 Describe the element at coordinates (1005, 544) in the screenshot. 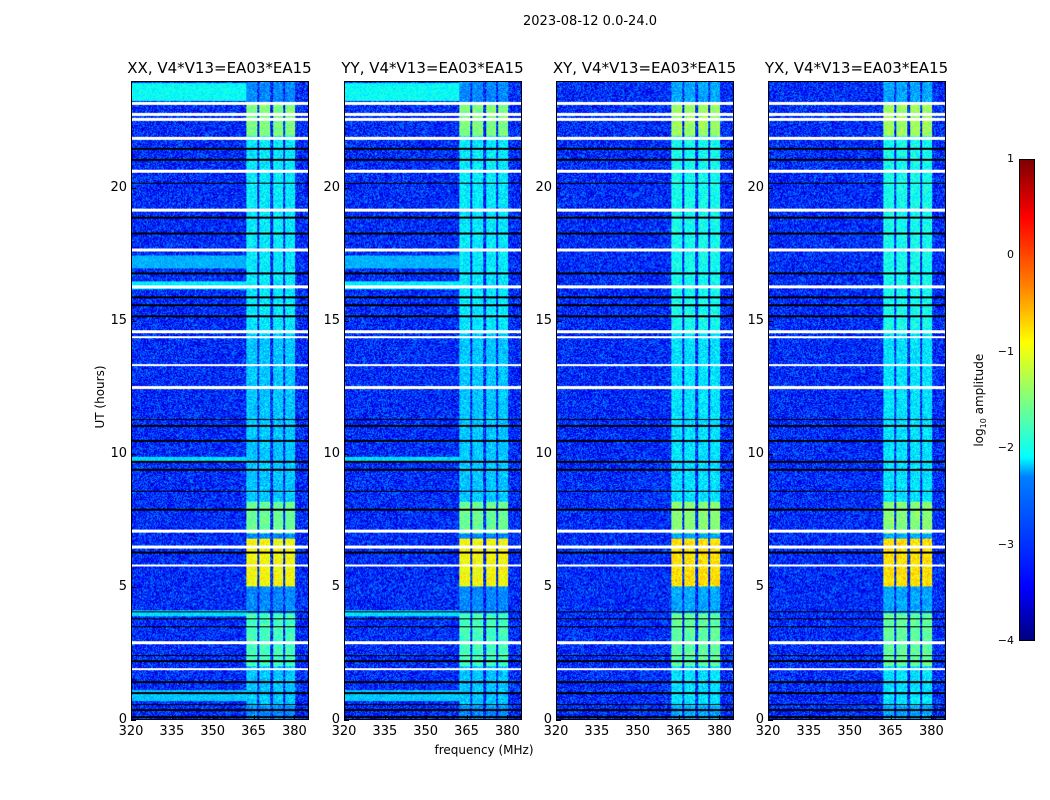

I see `colorbar-tick-label: −3` at that location.